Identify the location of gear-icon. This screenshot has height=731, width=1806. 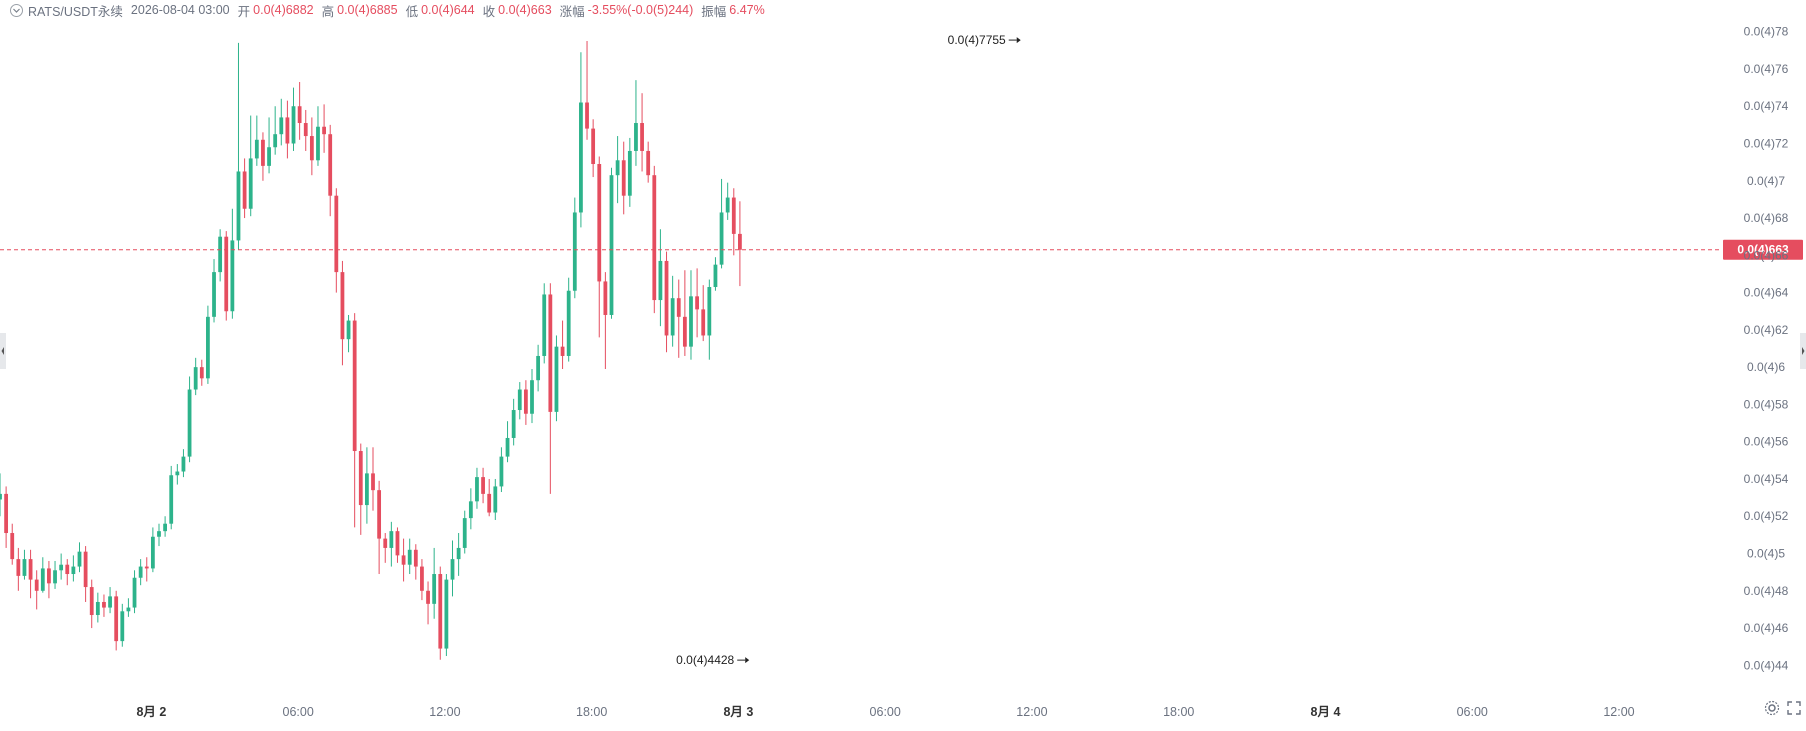
(1772, 710).